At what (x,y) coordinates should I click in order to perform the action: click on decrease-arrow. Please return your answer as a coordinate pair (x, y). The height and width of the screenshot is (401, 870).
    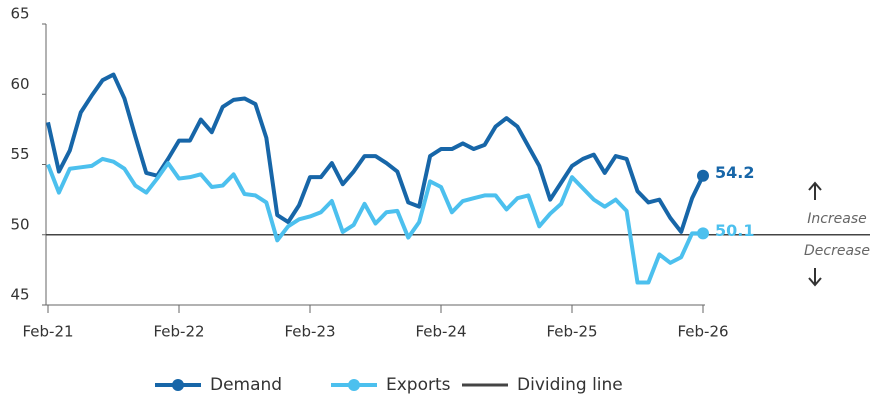
    Looking at the image, I should click on (815, 277).